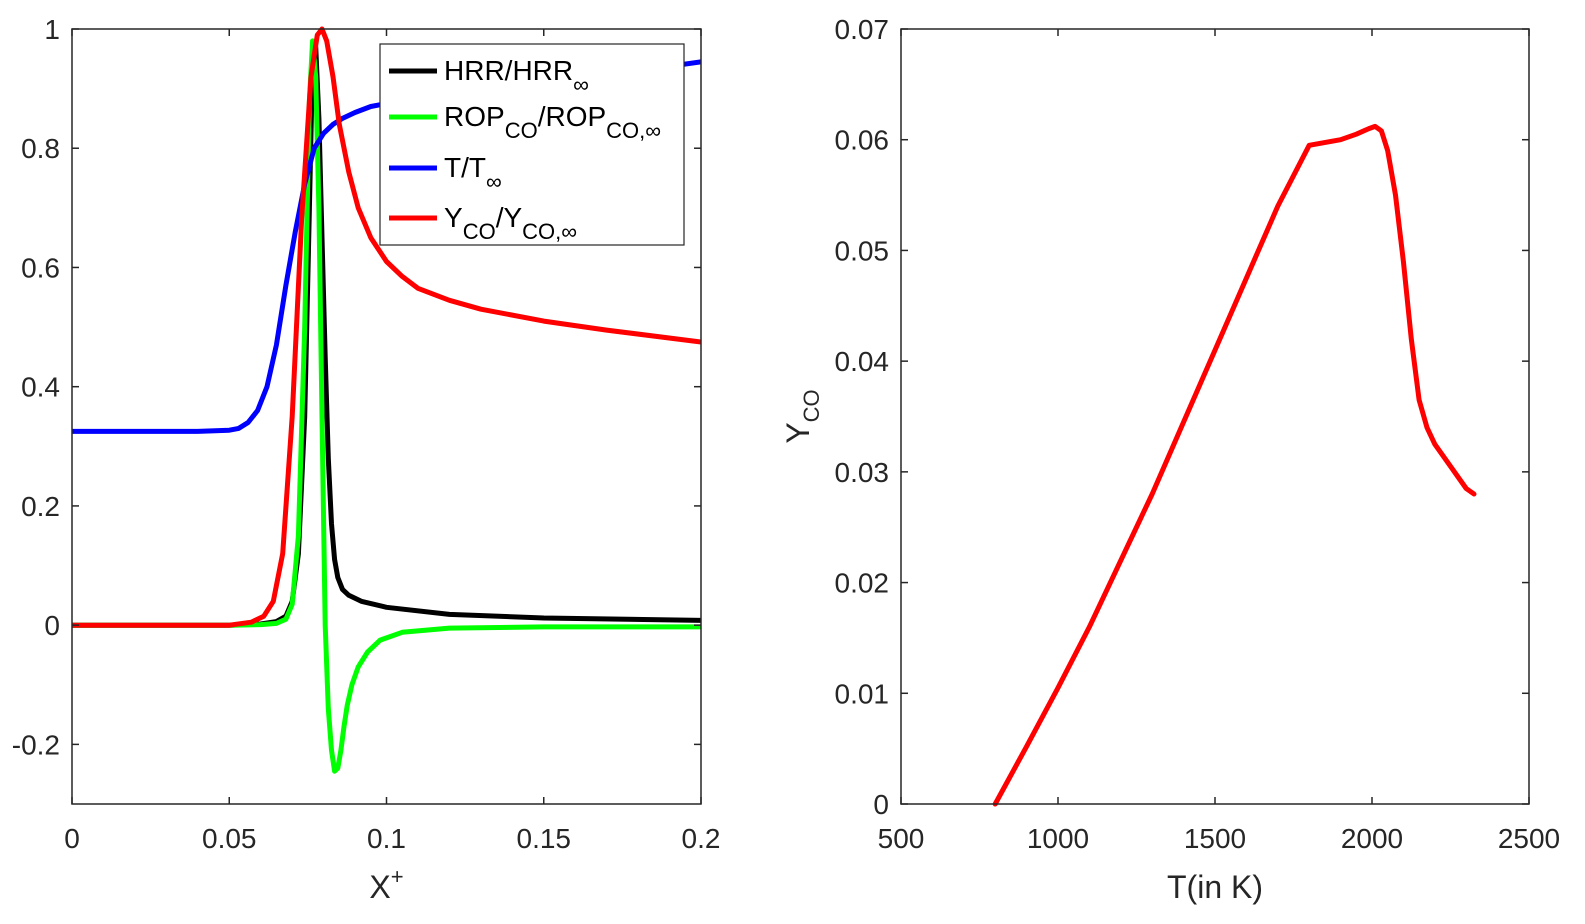 The image size is (1585, 924). What do you see at coordinates (701, 838) in the screenshot?
I see `x-tick-label: 0.2` at bounding box center [701, 838].